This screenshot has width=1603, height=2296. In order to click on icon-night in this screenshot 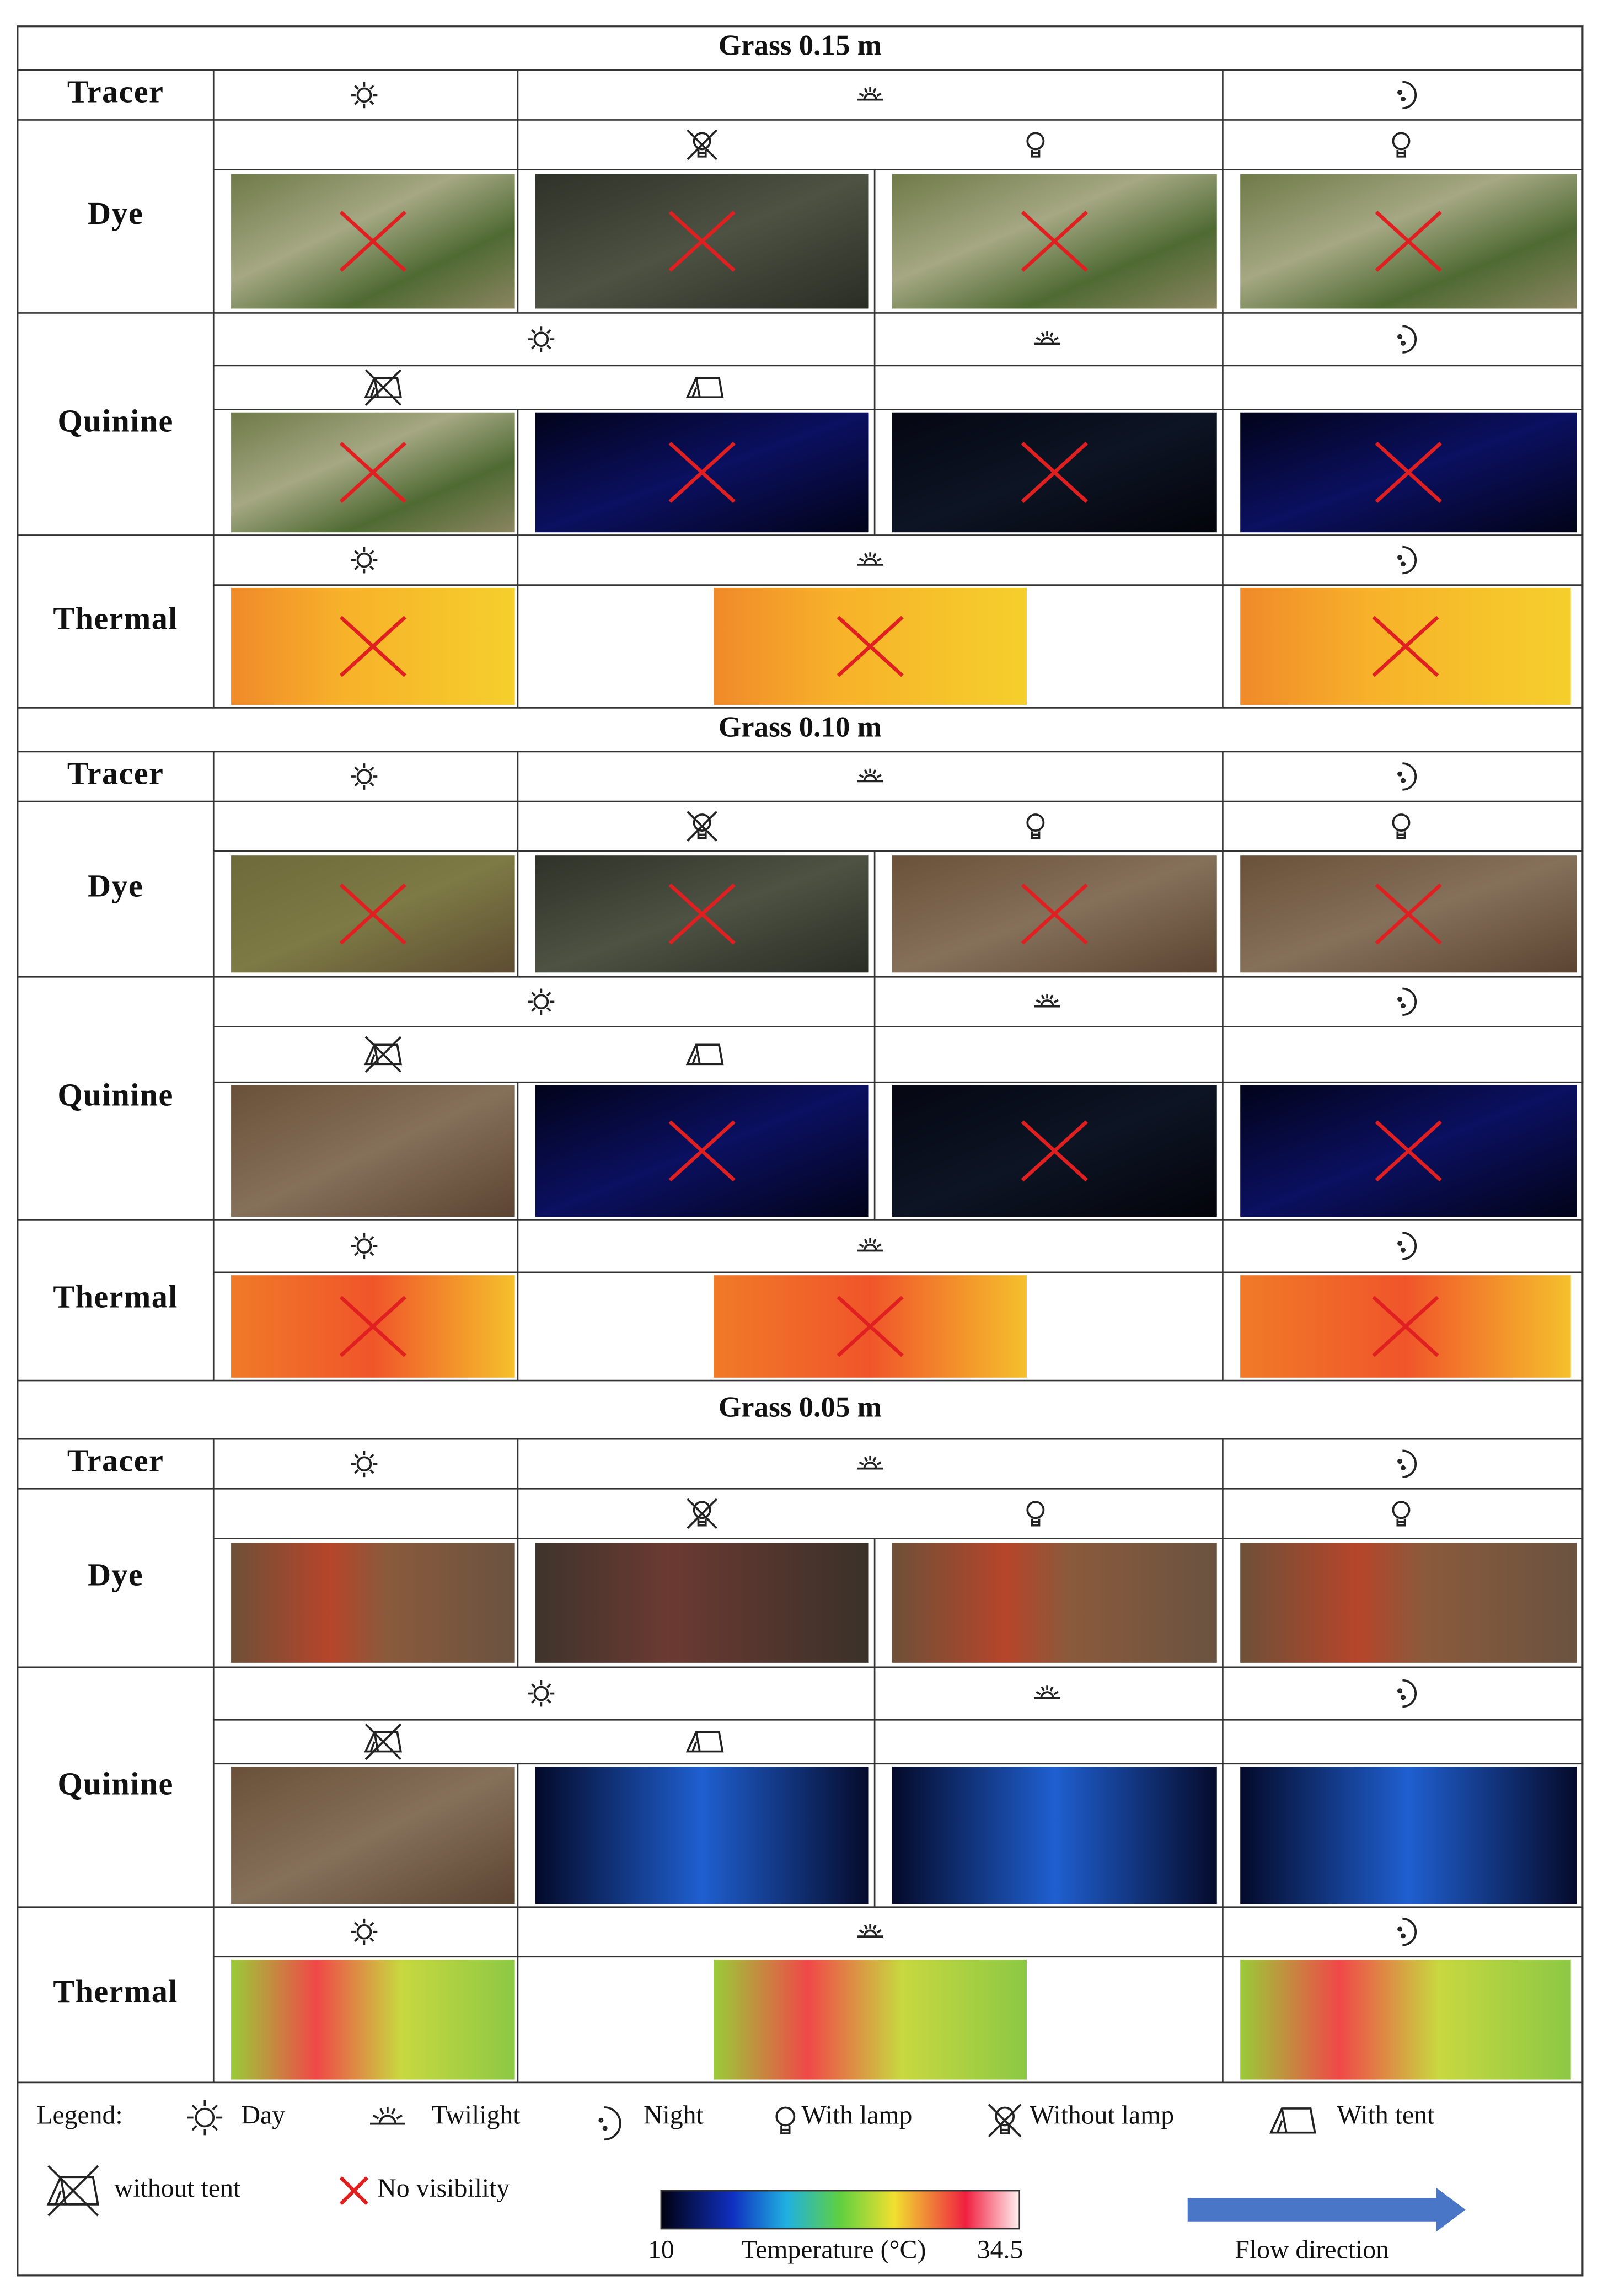, I will do `click(1407, 1932)`.